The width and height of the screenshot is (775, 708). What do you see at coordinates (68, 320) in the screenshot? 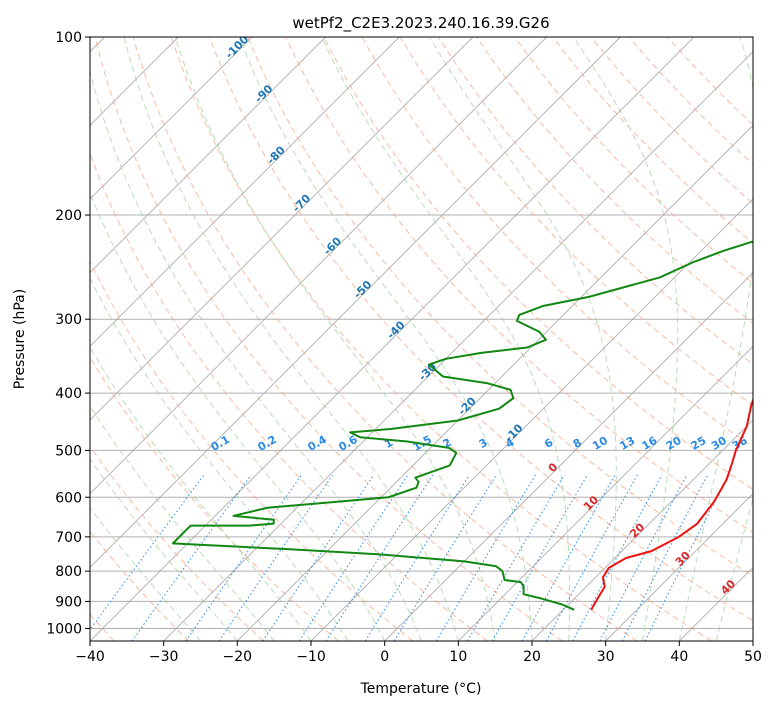
I see `y-tick-label: 300` at bounding box center [68, 320].